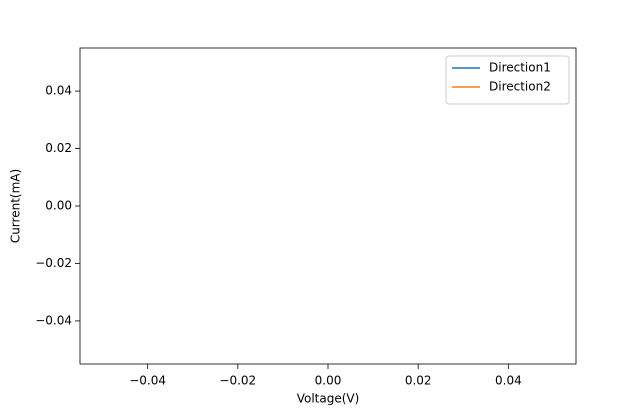 Image resolution: width=640 pixels, height=409 pixels. Describe the element at coordinates (58, 91) in the screenshot. I see `y-tick-label: 0.04` at that location.